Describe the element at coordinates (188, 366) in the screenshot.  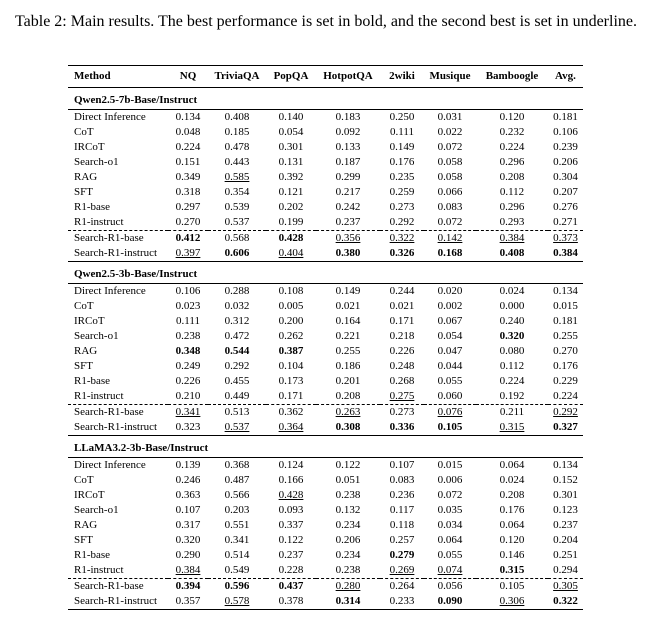
I see `score-cell: 0.249` at that location.